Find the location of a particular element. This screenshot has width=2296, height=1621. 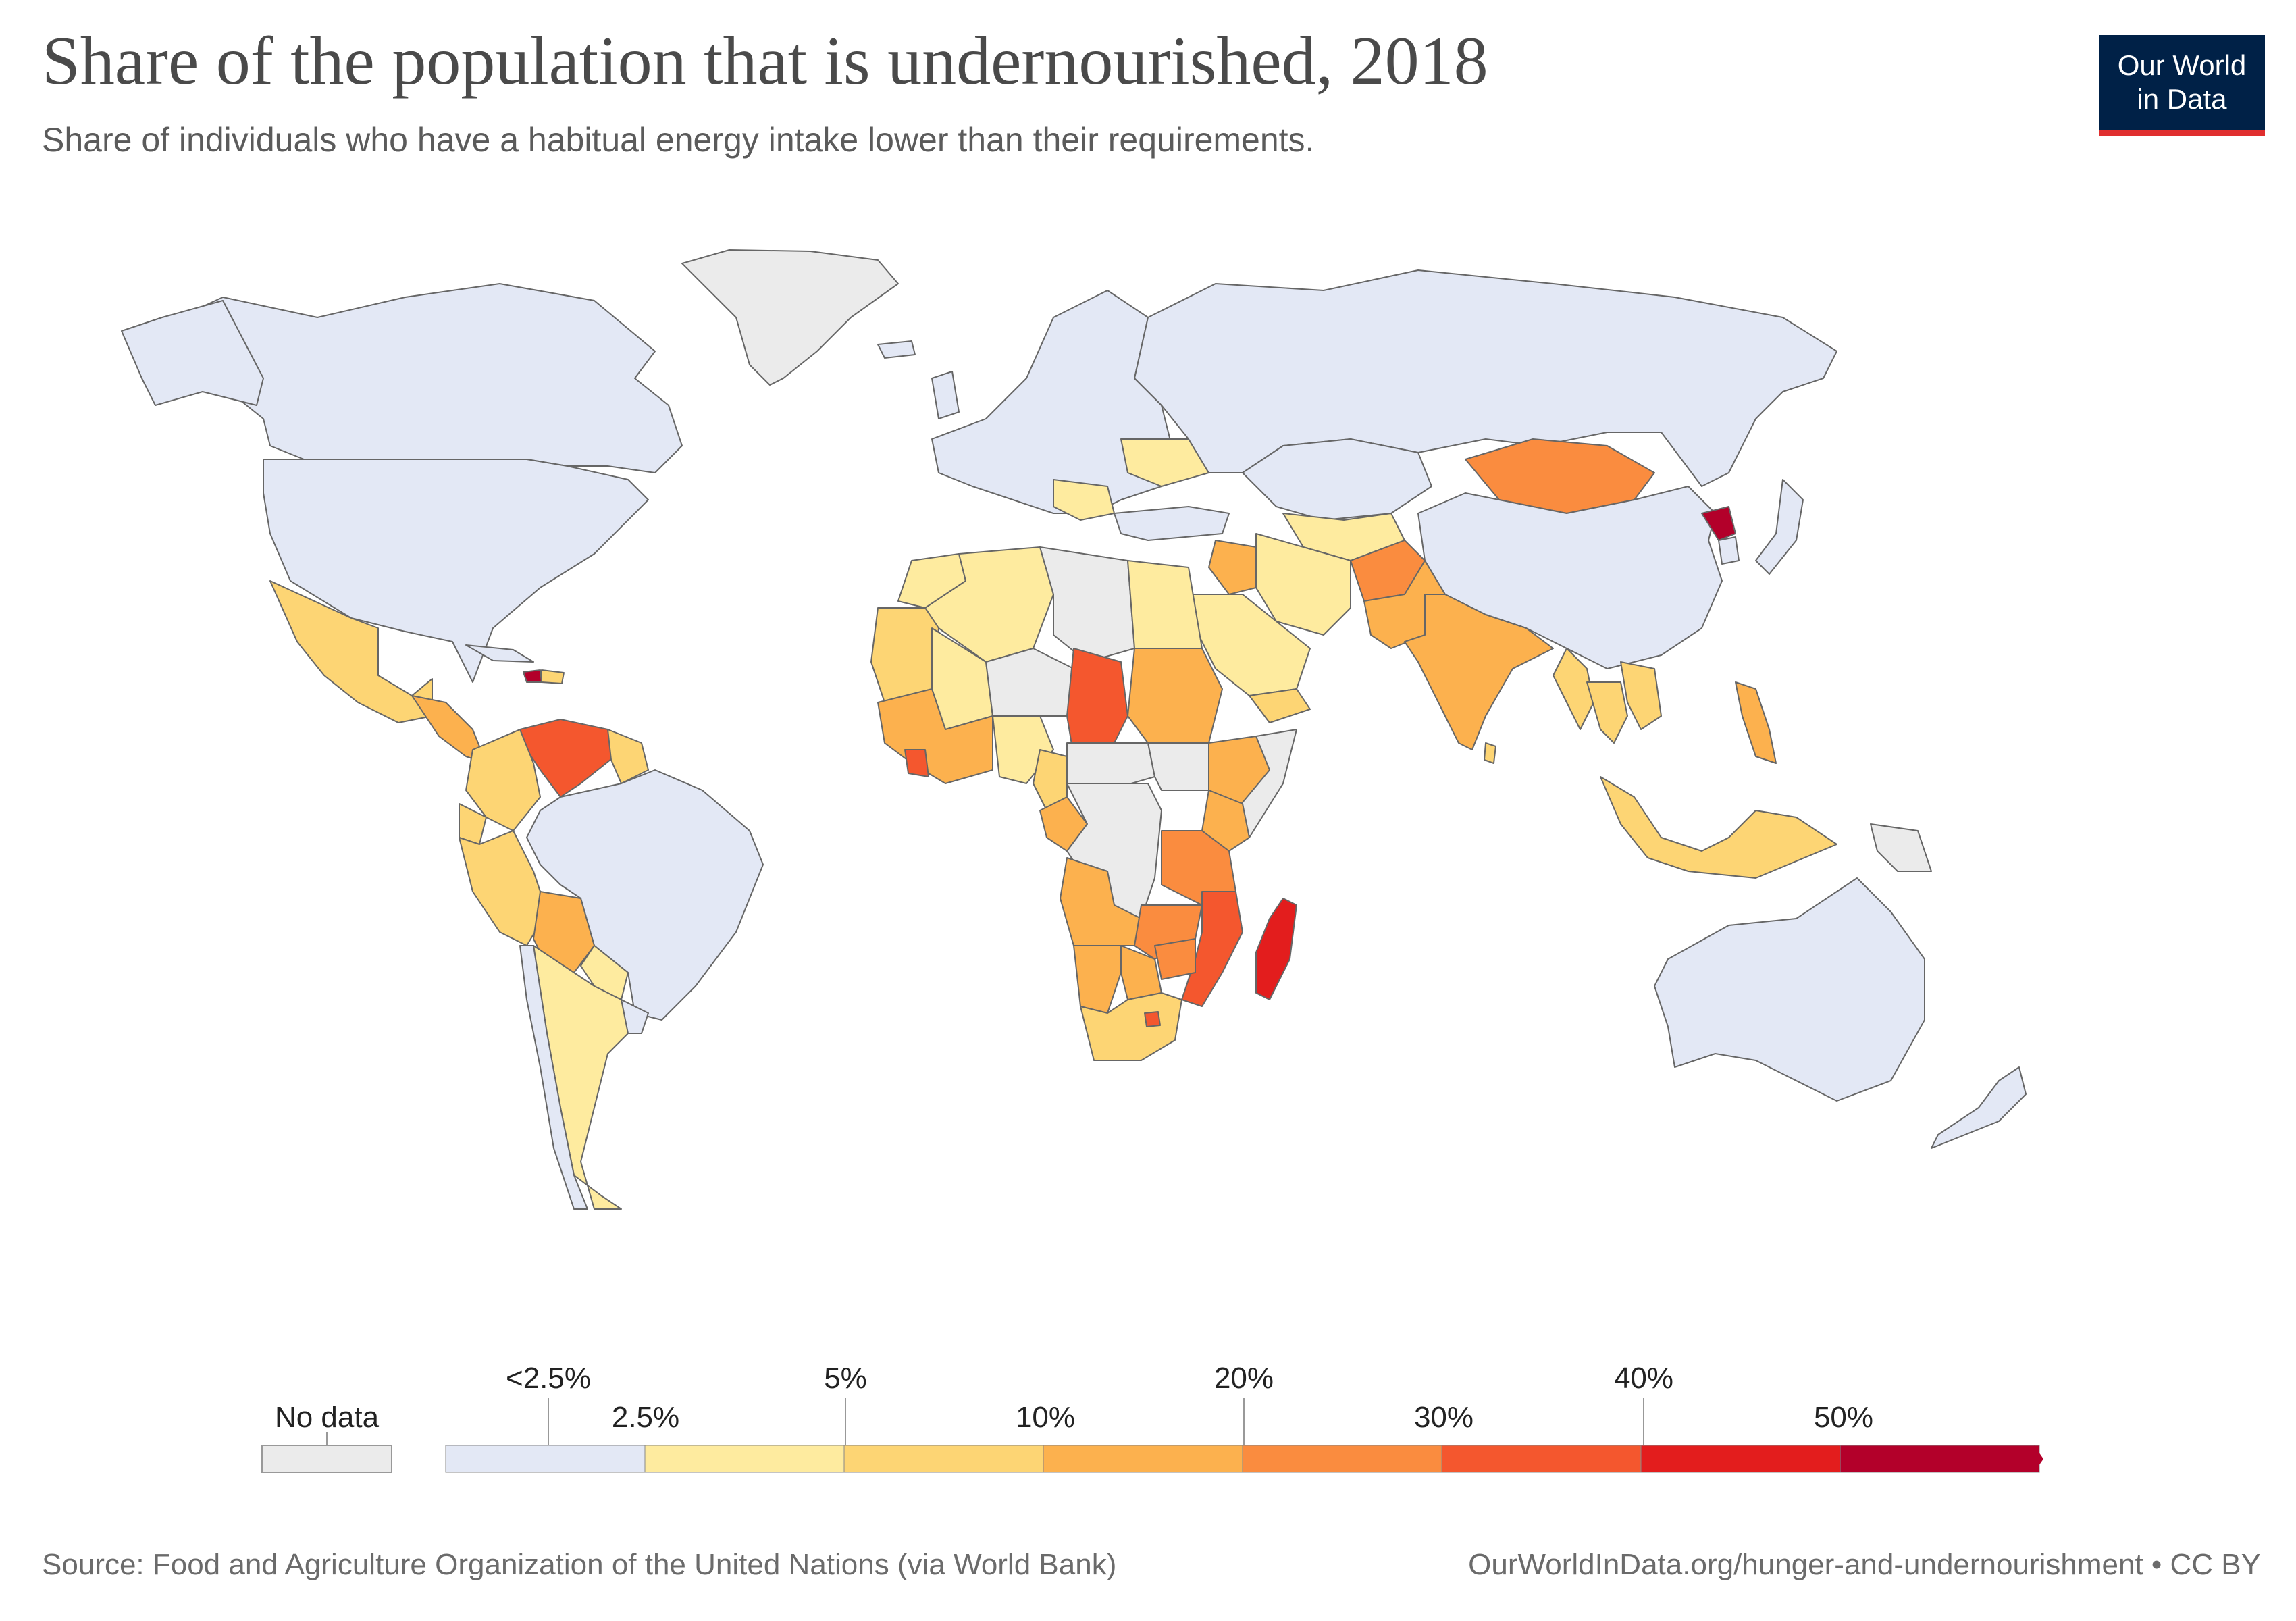

country-mexico is located at coordinates (351, 651).